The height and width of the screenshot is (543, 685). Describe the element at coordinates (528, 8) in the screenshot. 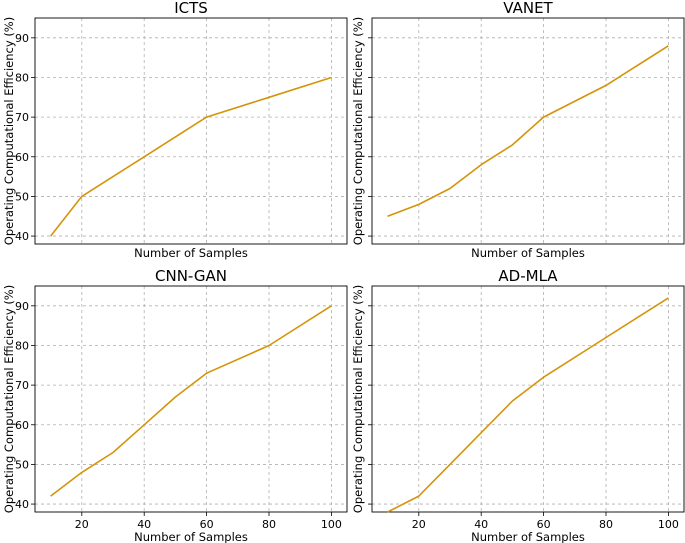

I see `chart-title: VANET` at that location.